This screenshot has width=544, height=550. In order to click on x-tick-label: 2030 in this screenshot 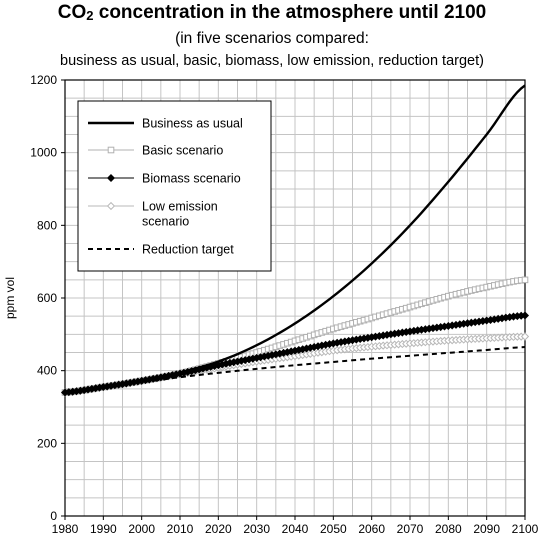, I will do `click(256, 529)`.